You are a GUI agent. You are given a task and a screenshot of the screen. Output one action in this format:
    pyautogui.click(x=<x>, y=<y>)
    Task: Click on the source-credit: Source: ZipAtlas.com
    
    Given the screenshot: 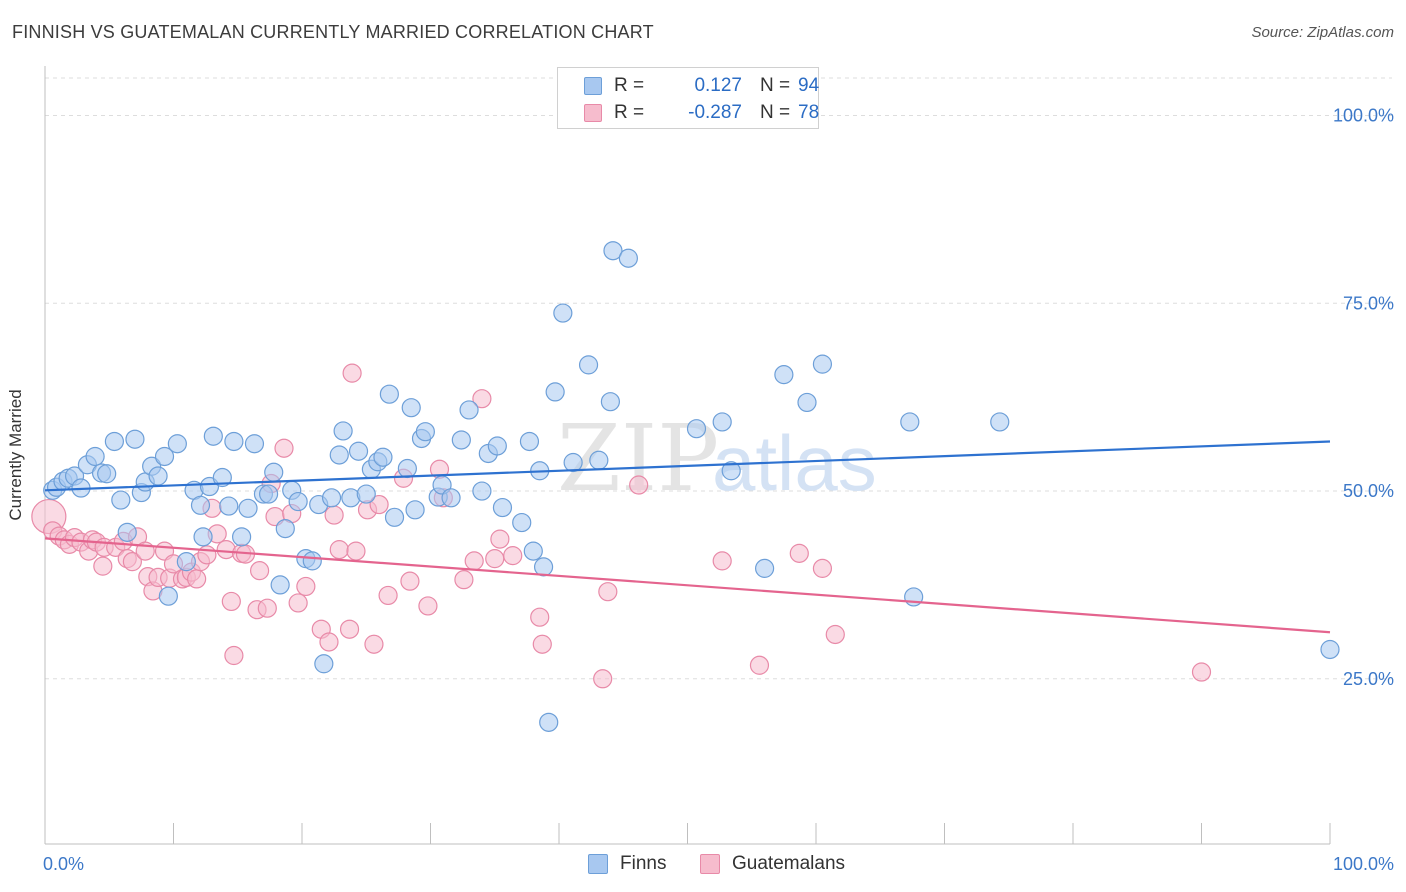 What is the action you would take?
    pyautogui.click(x=1322, y=32)
    